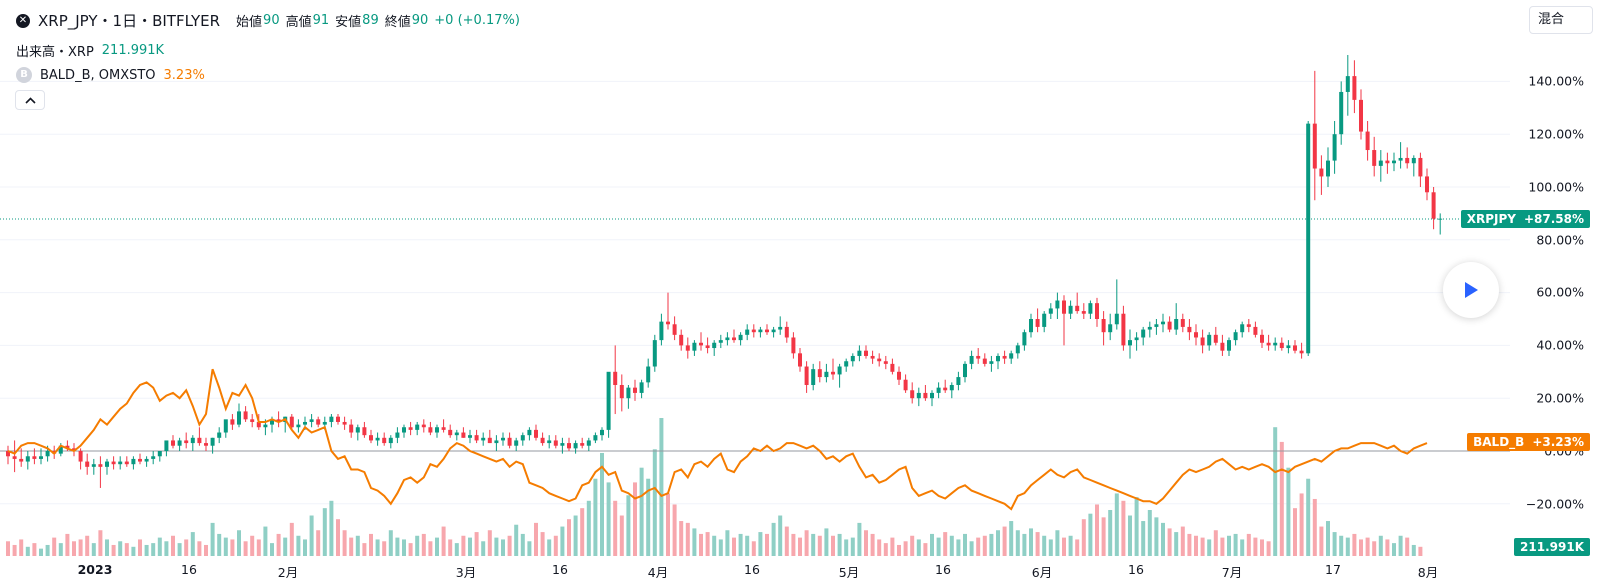 The image size is (1600, 583). I want to click on replay-play-button, so click(1471, 290).